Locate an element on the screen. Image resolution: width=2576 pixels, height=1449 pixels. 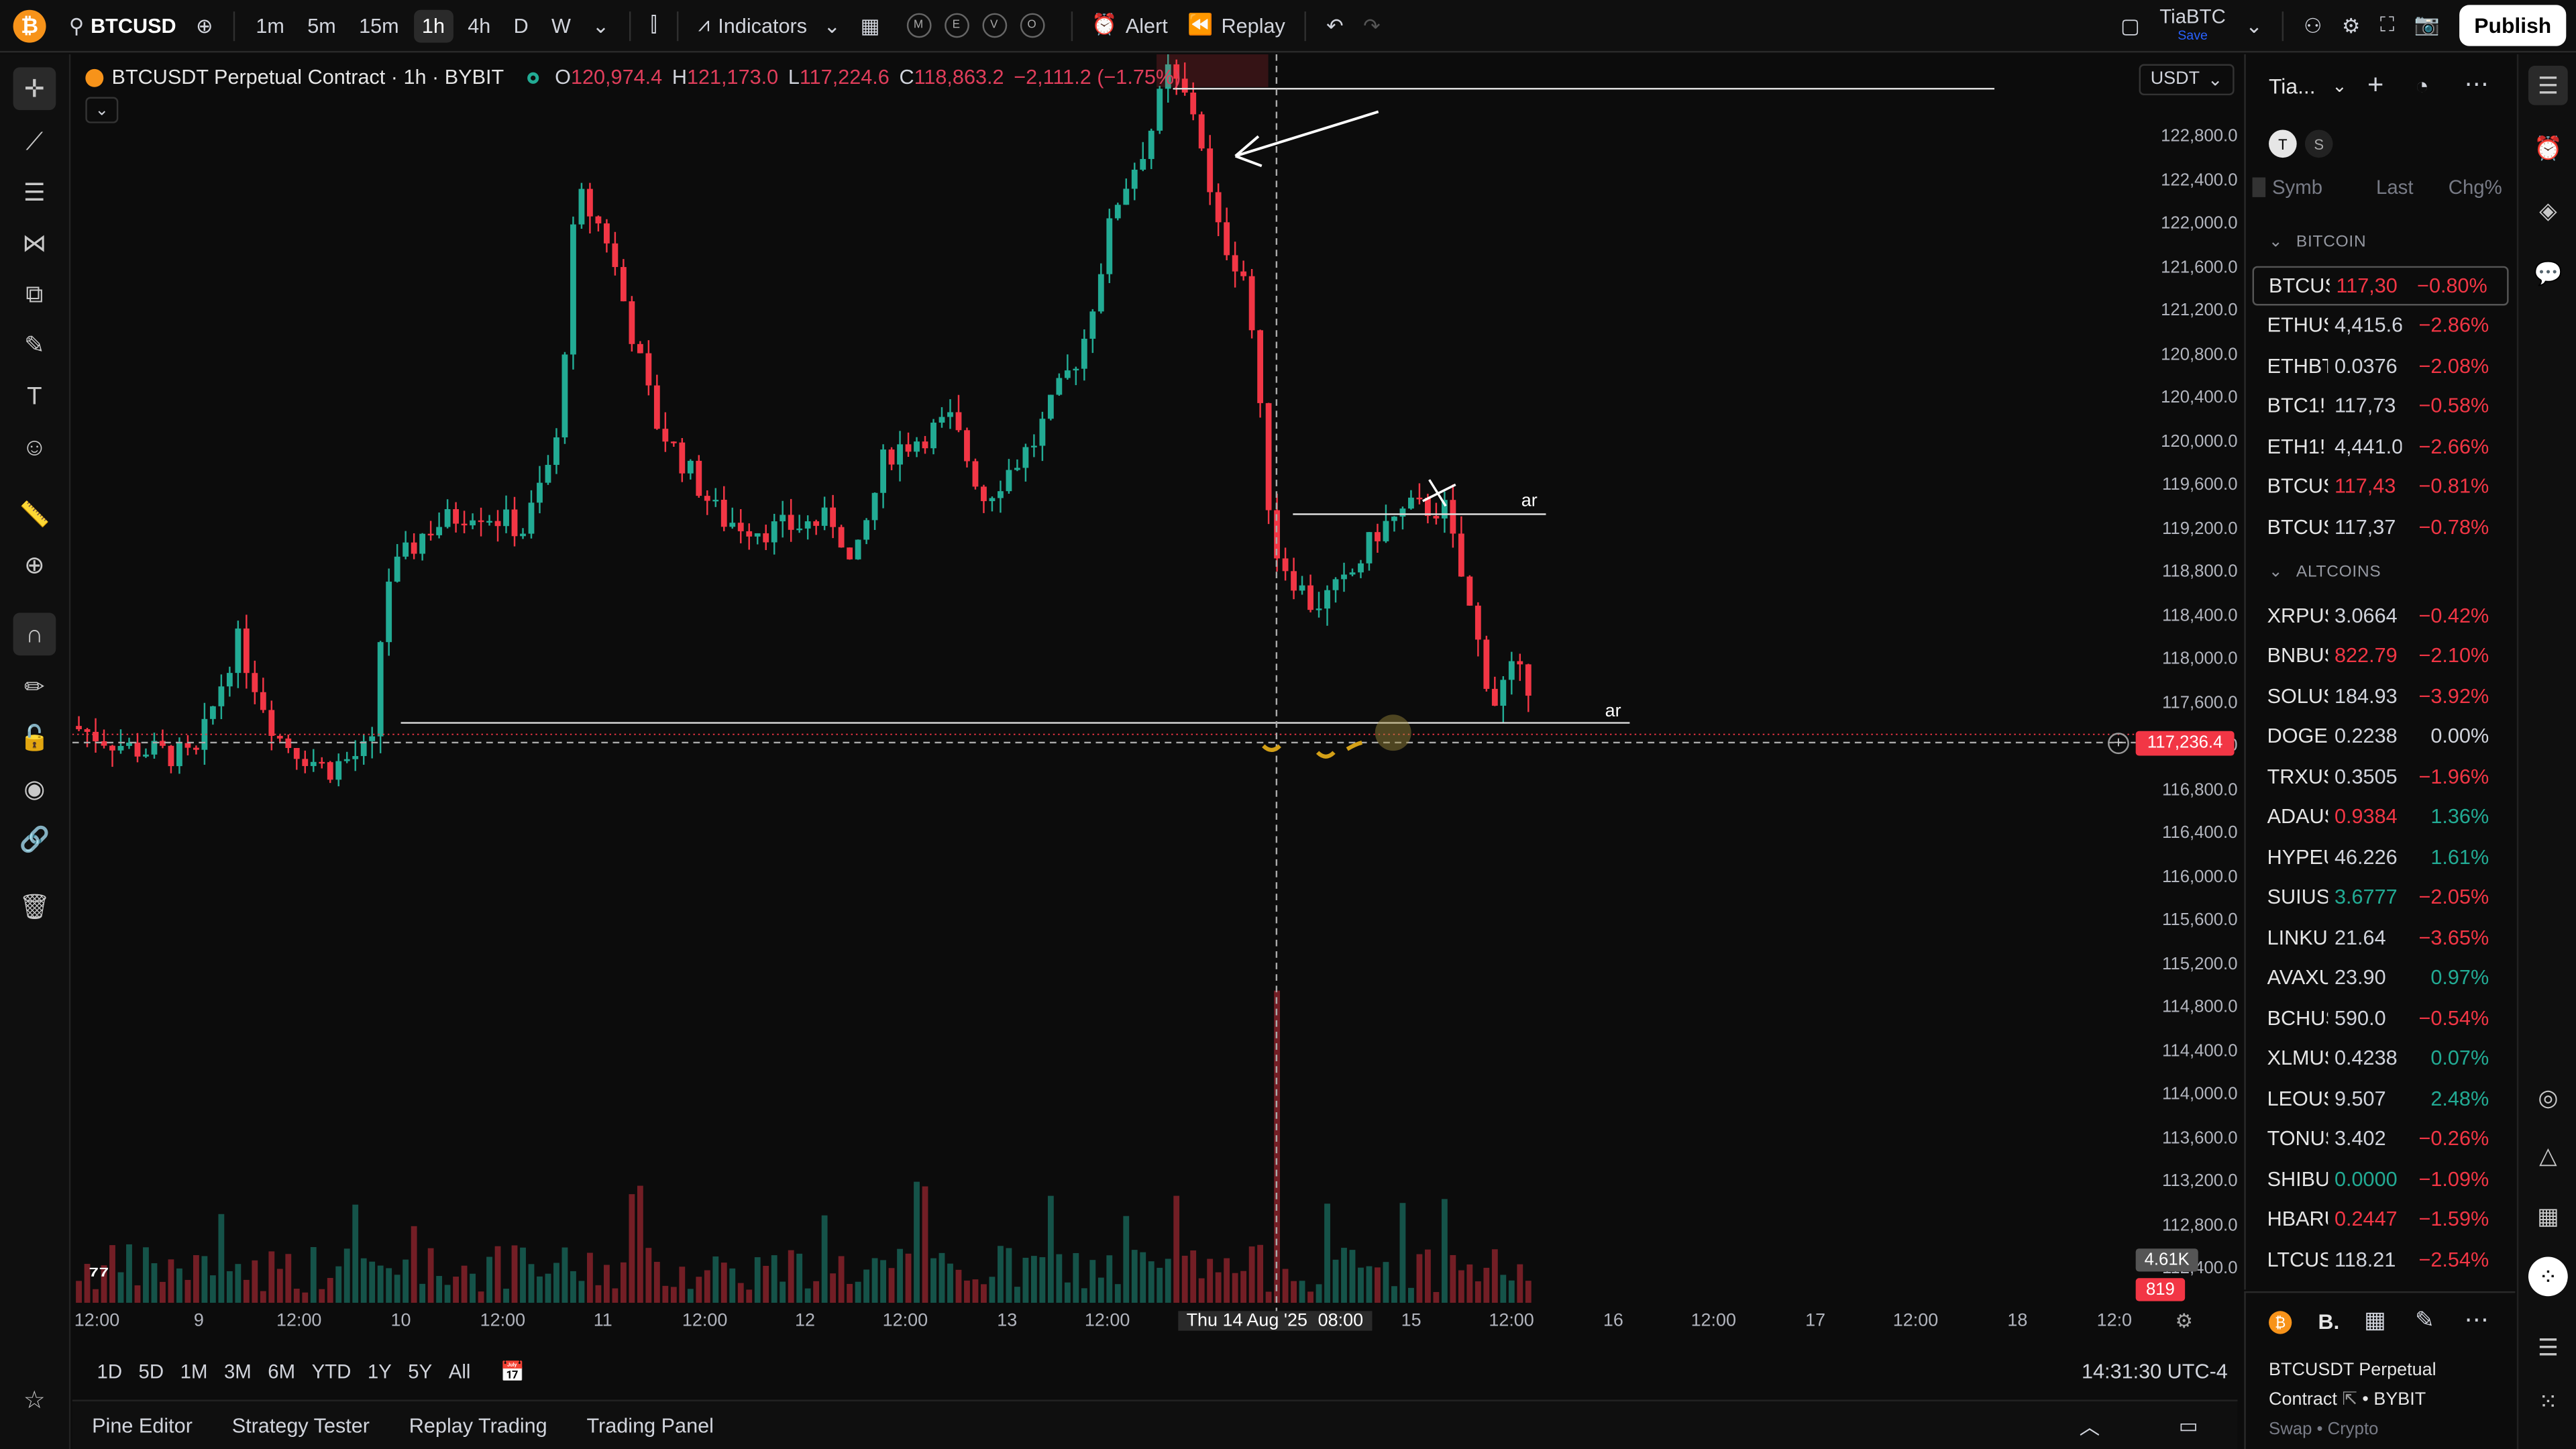
crosshair-tool: ✛ is located at coordinates (34, 89).